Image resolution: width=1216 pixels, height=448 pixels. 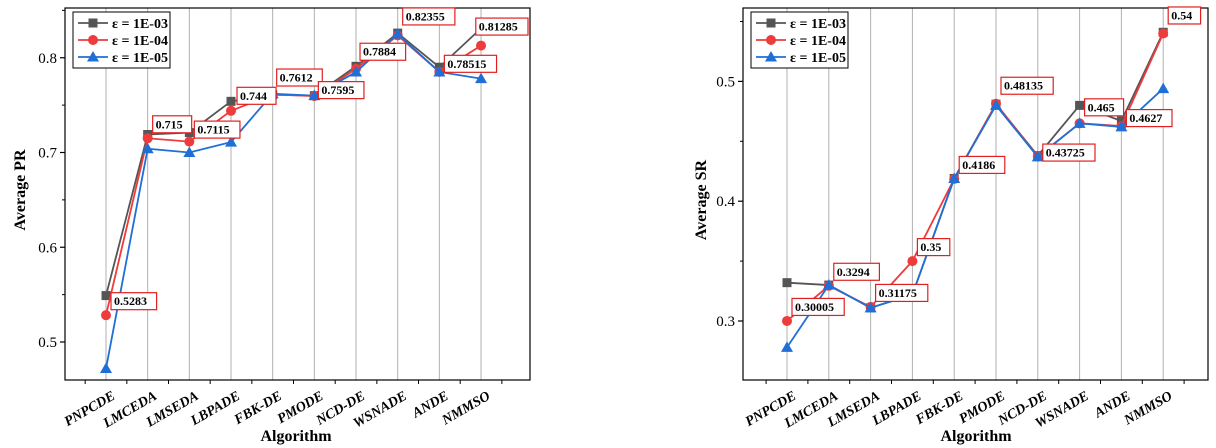 What do you see at coordinates (725, 322) in the screenshot?
I see `y-tick-label: 0.3` at bounding box center [725, 322].